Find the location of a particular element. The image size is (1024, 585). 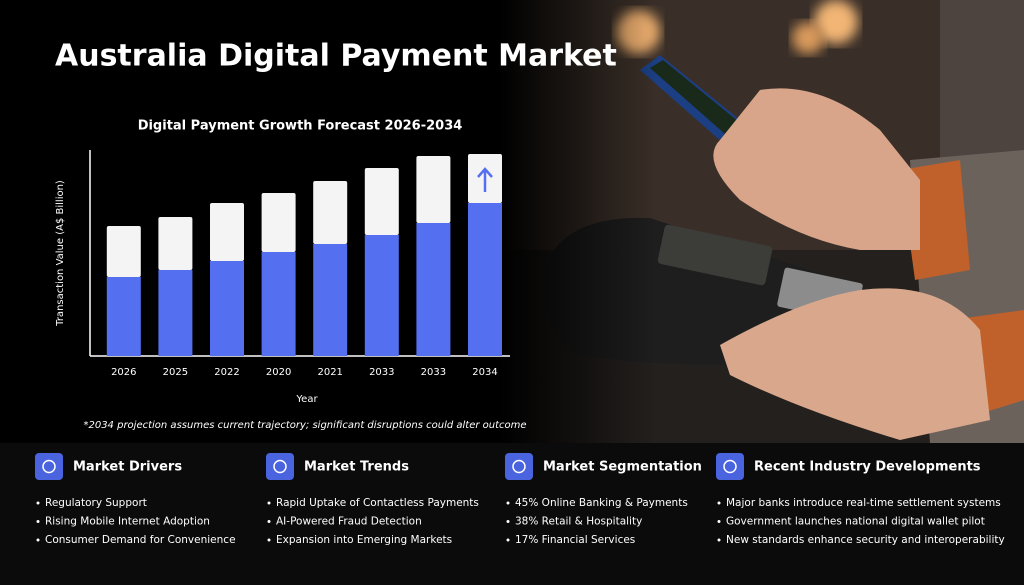

x-tick-label: 2026 is located at coordinates (123, 372).